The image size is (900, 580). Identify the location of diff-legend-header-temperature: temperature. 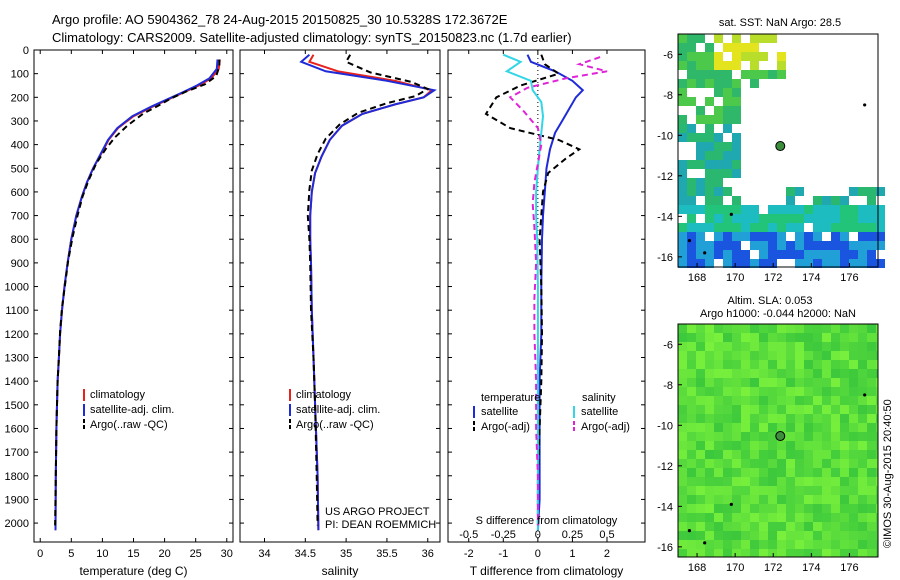
(510, 398).